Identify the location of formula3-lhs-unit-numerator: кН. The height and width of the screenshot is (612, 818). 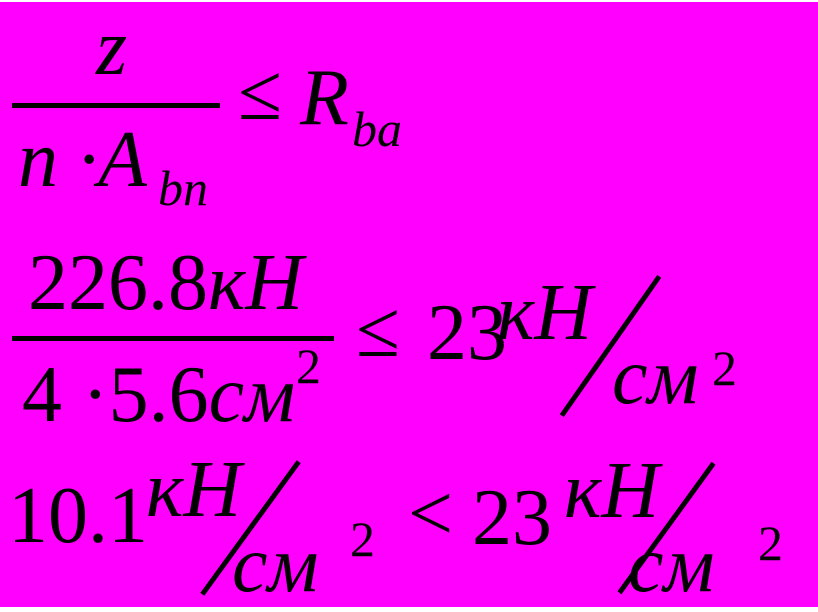
(194, 490).